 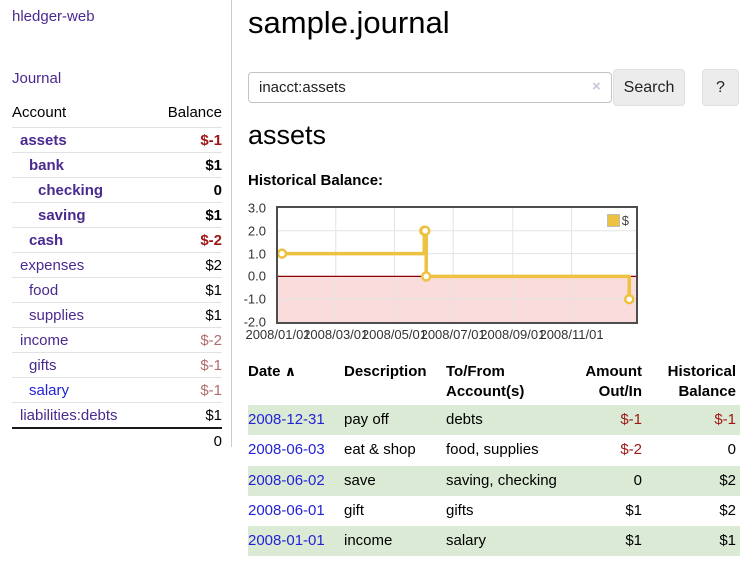 I want to click on register-row: 2008-12-31 pay off debts $-1 $-1, so click(x=494, y=420).